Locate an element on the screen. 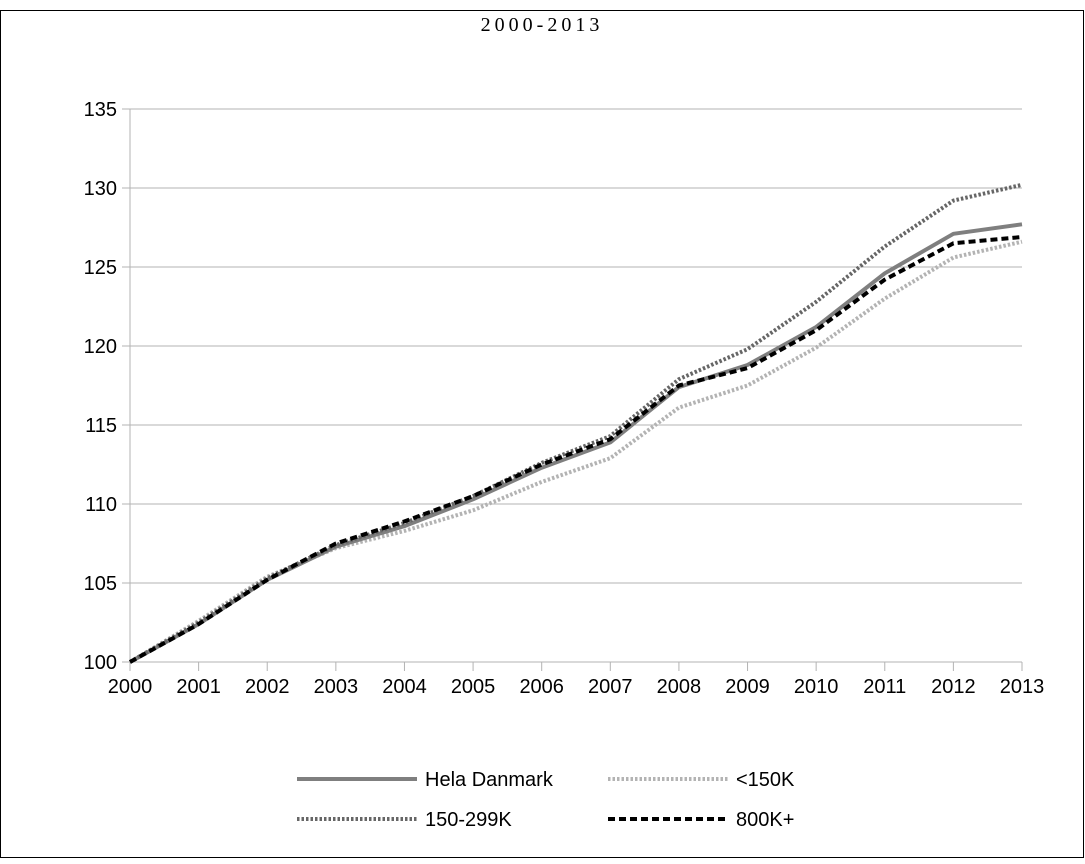  legend-label-1: <150K is located at coordinates (765, 780).